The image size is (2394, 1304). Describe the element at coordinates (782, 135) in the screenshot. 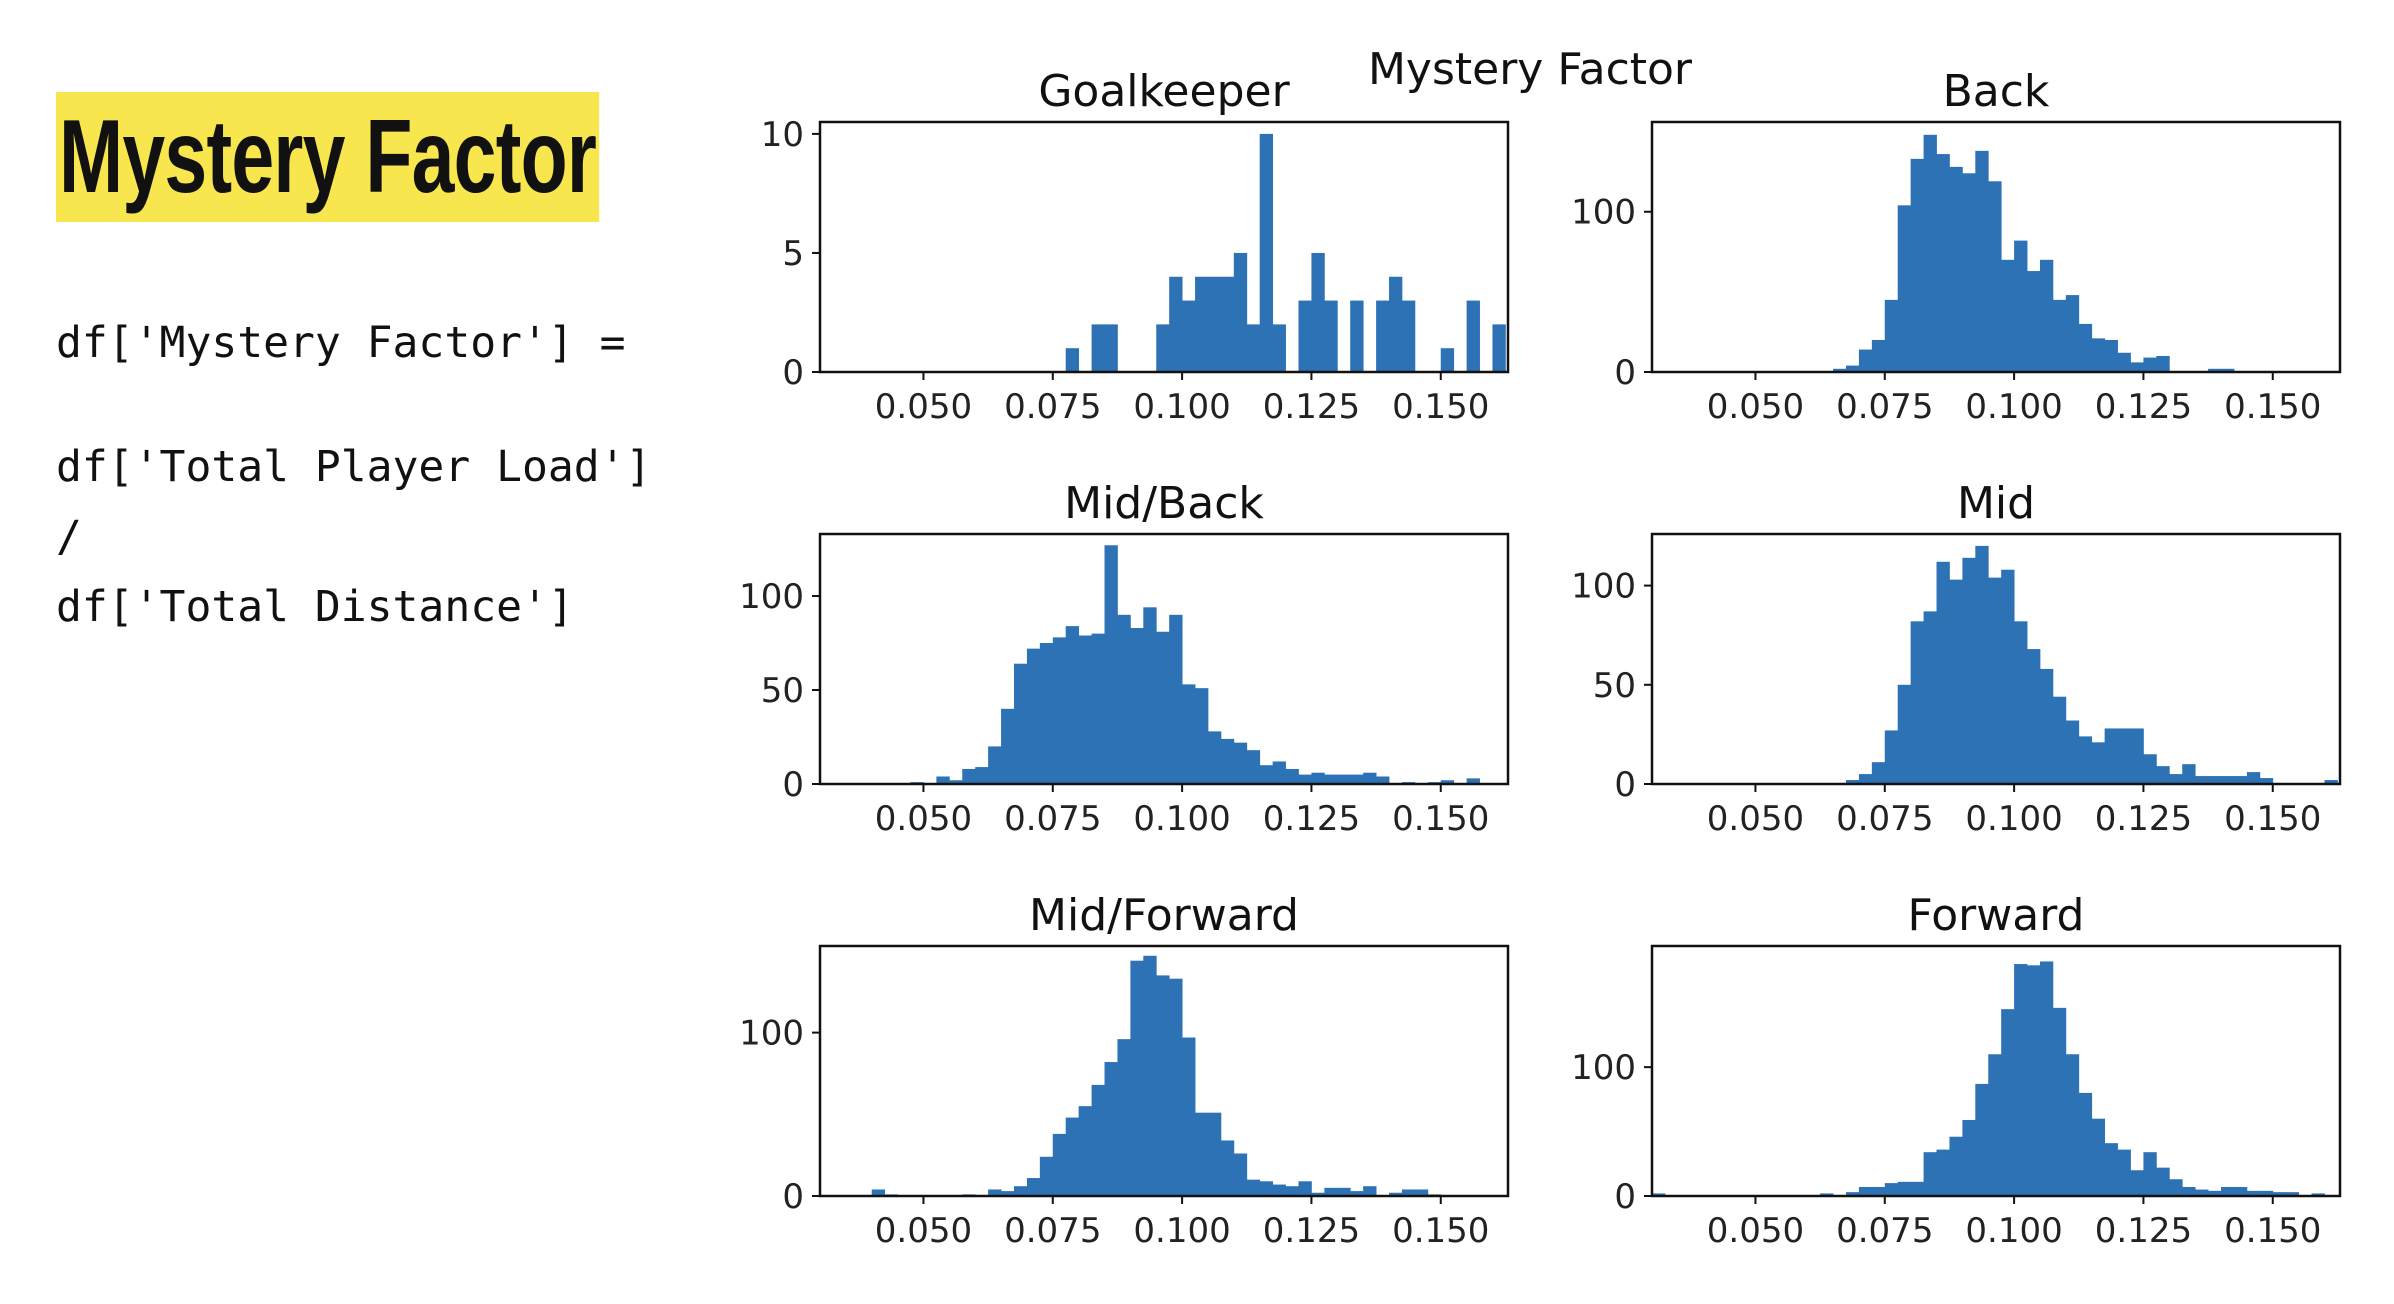

I see `y-tick-label: 10` at that location.